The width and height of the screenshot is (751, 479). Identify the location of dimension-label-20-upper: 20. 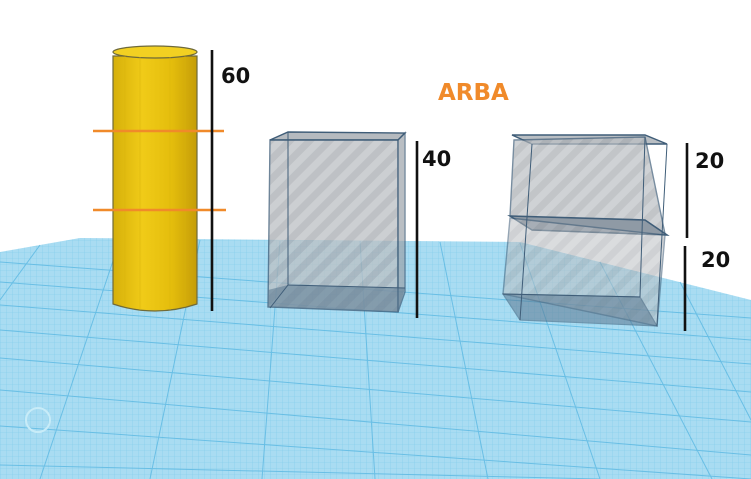
(710, 161).